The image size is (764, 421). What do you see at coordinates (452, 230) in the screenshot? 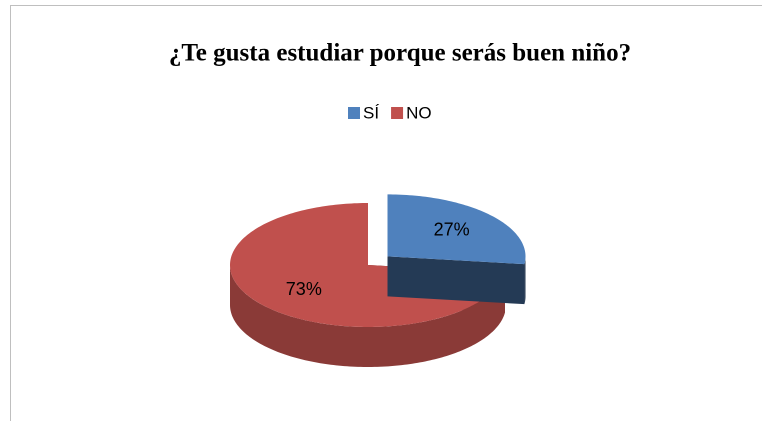
I see `data-label: 27%` at bounding box center [452, 230].